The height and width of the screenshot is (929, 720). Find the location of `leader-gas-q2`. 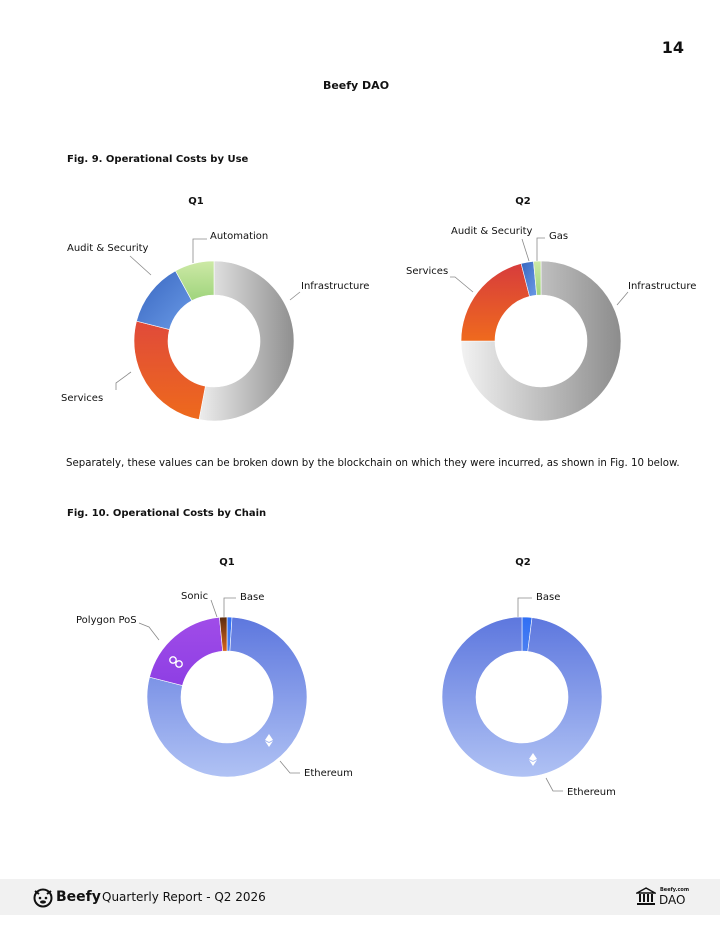

leader-gas-q2 is located at coordinates (540, 249).